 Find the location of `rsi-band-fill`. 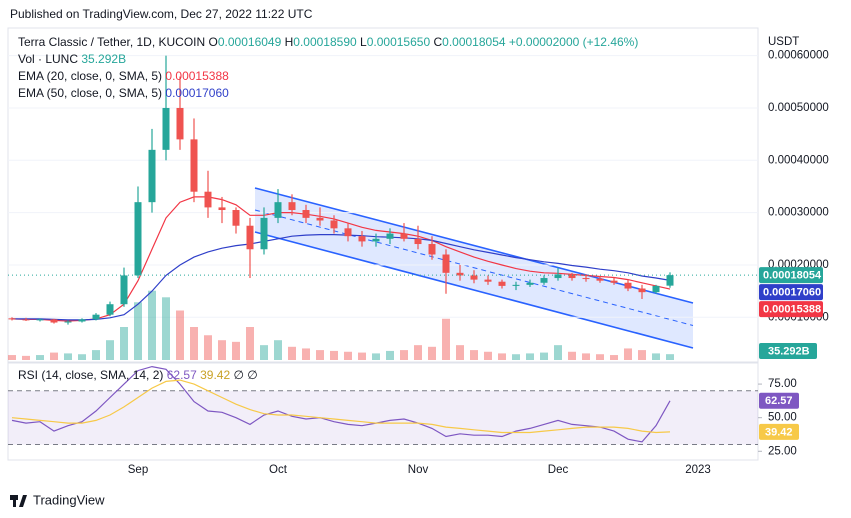

rsi-band-fill is located at coordinates (383, 417).